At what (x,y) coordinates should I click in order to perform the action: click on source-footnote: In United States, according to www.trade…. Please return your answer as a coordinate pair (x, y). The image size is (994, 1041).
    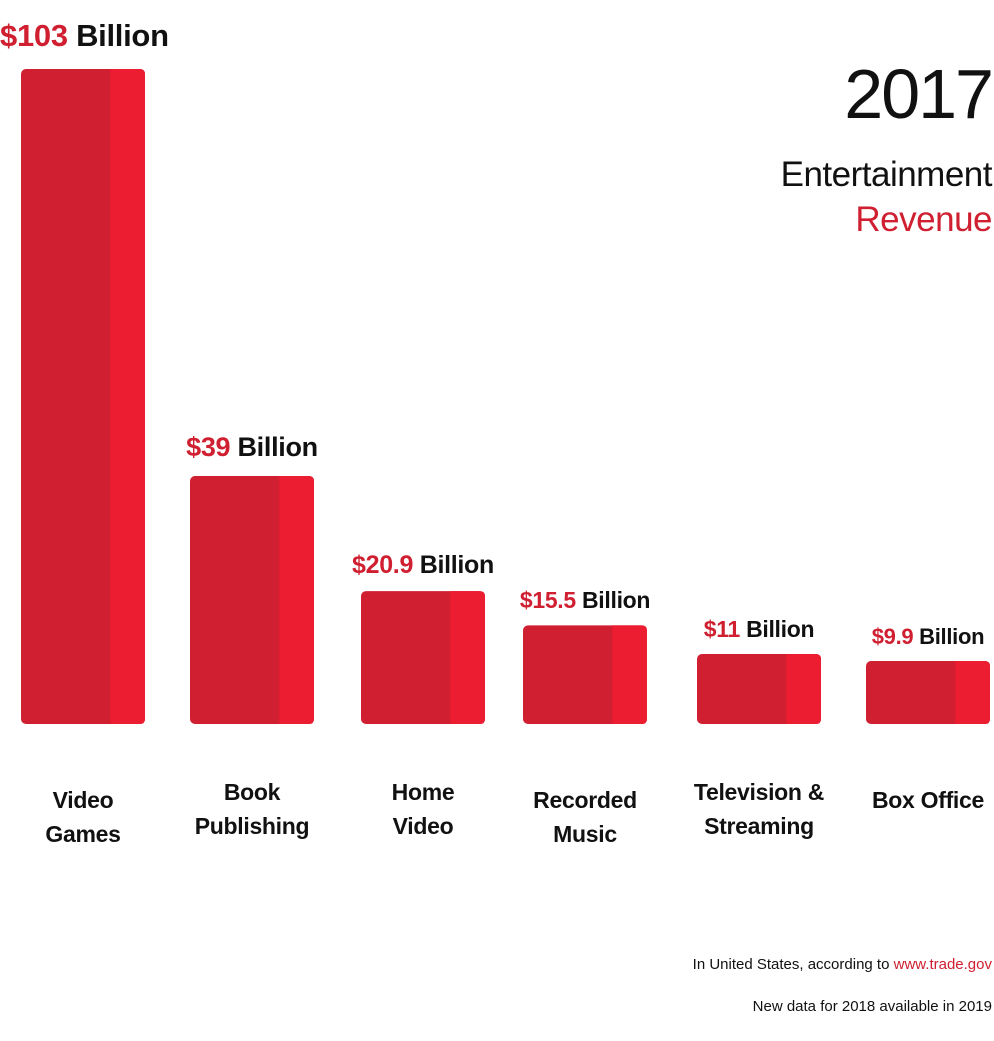
    Looking at the image, I should click on (842, 965).